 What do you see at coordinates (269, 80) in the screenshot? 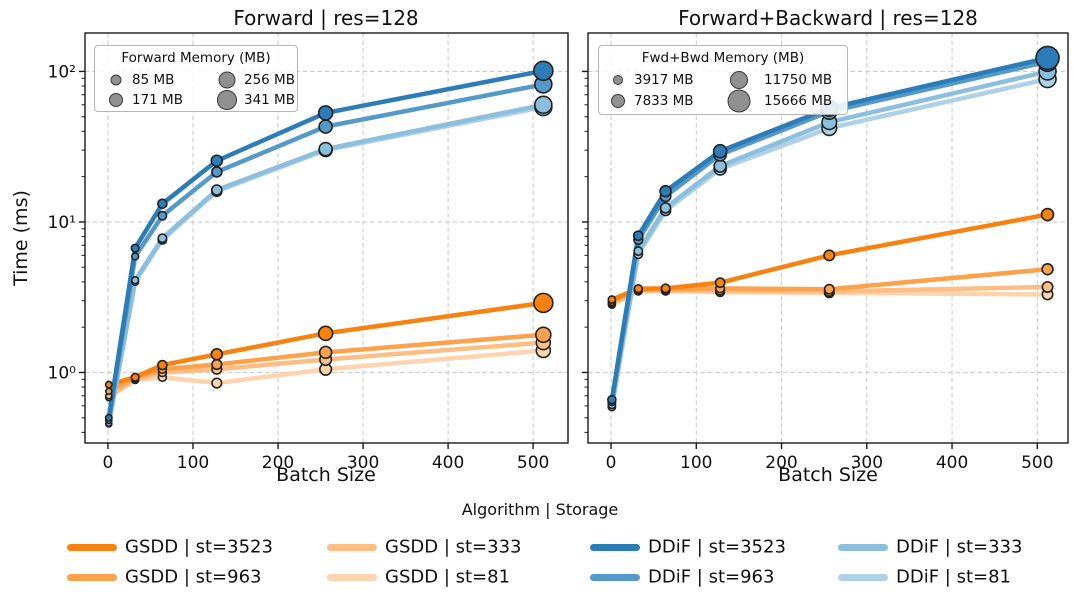
I see `memory-size-label: 256 MB` at bounding box center [269, 80].